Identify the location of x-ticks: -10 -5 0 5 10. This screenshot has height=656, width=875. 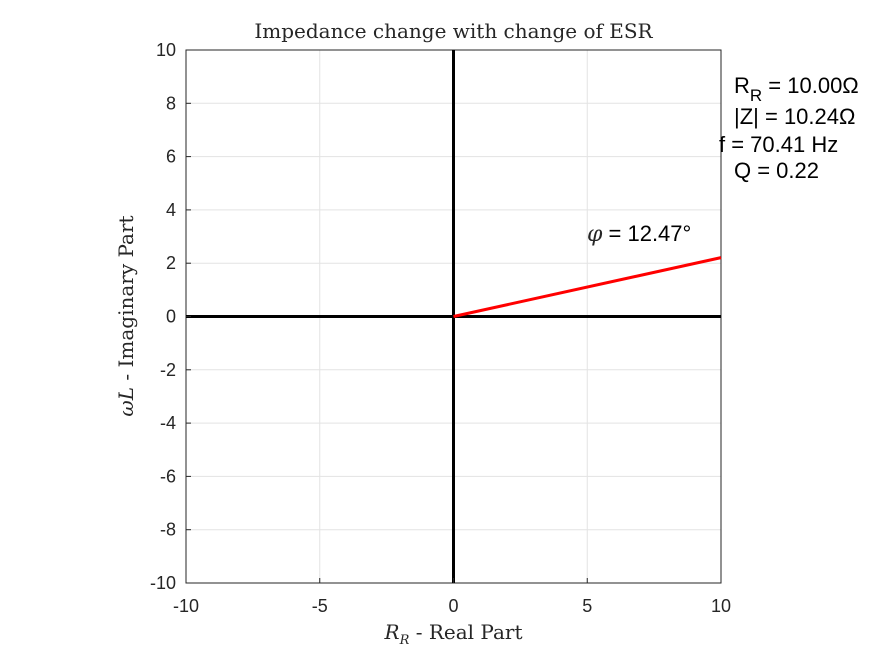
(452, 597).